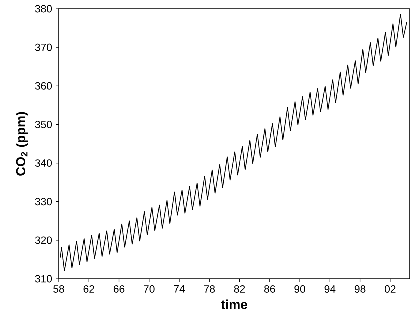 This screenshot has width=412, height=320. I want to click on y-tick-label: 350, so click(43, 124).